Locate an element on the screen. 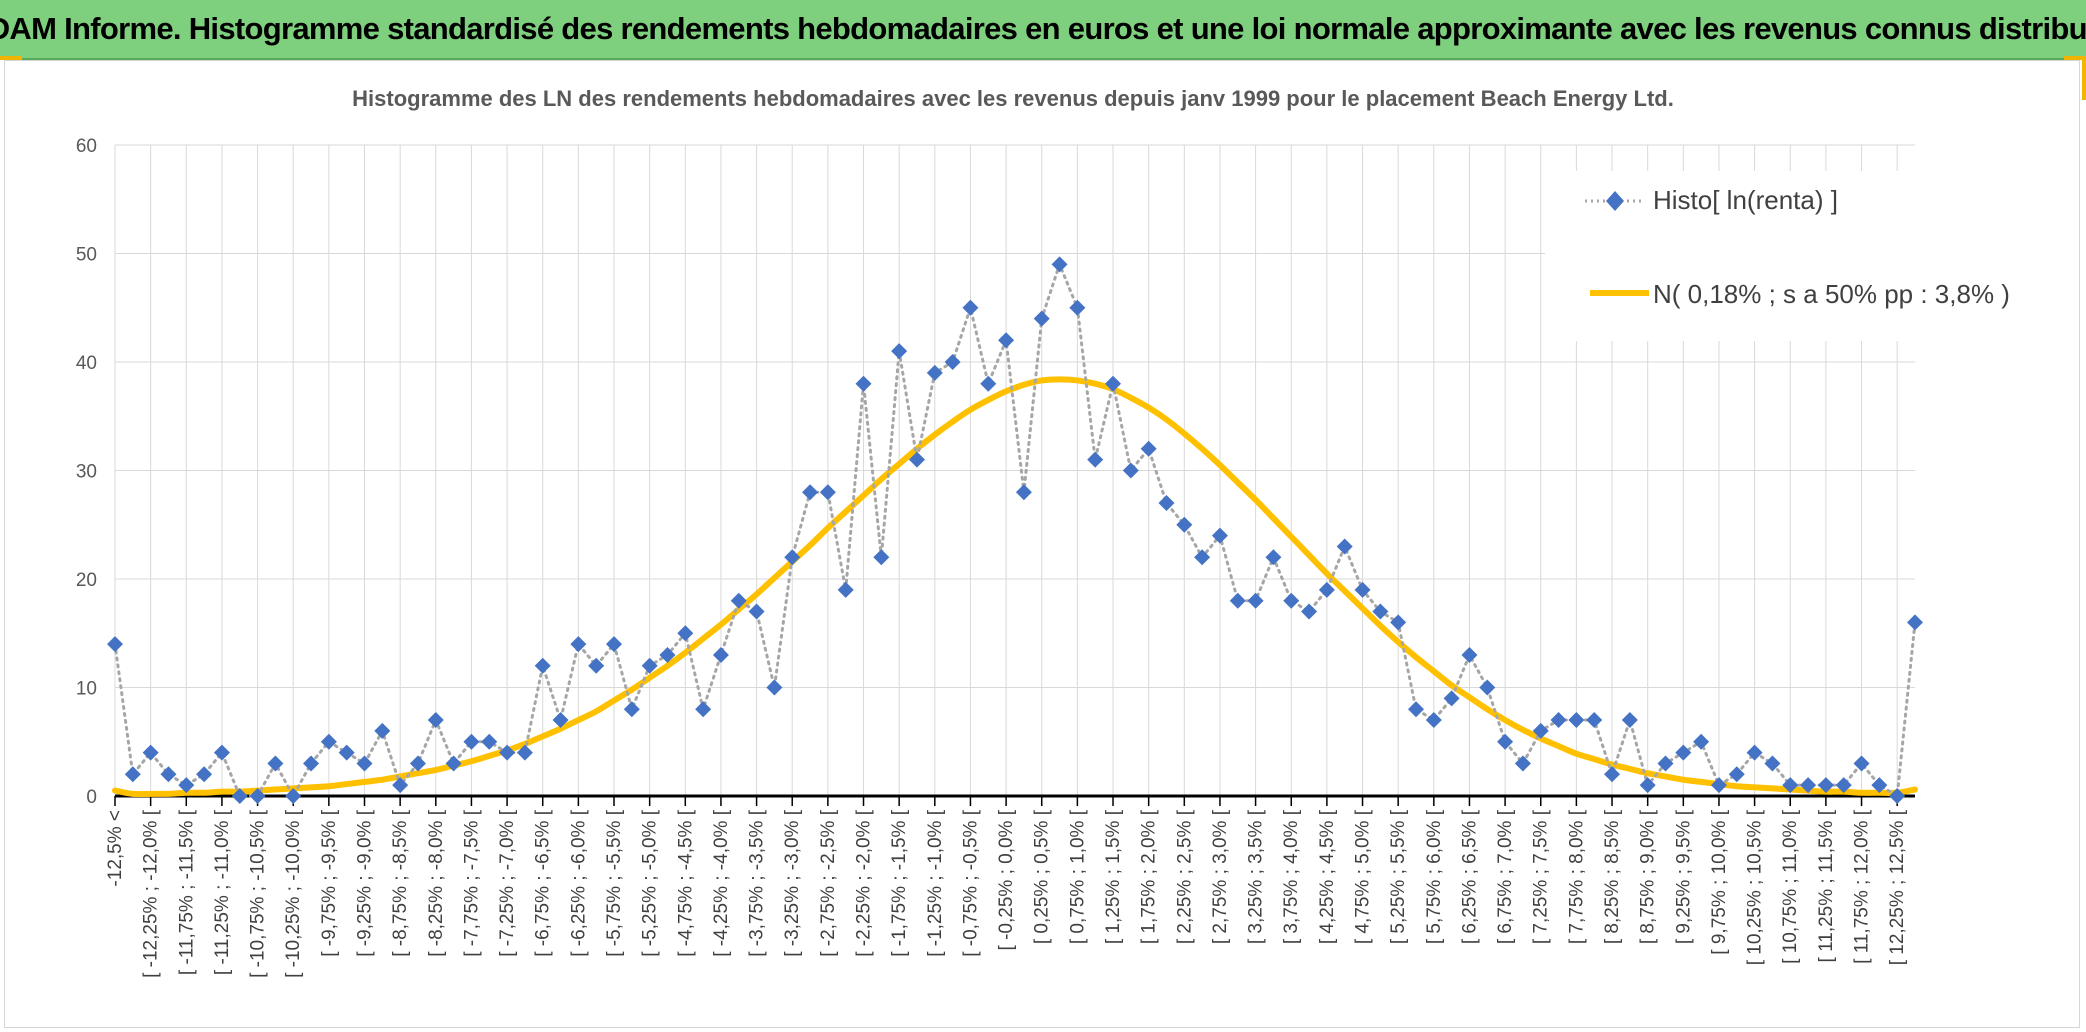  x-tick-label: [ 10,25% ; 10,5% [ is located at coordinates (1755, 887).